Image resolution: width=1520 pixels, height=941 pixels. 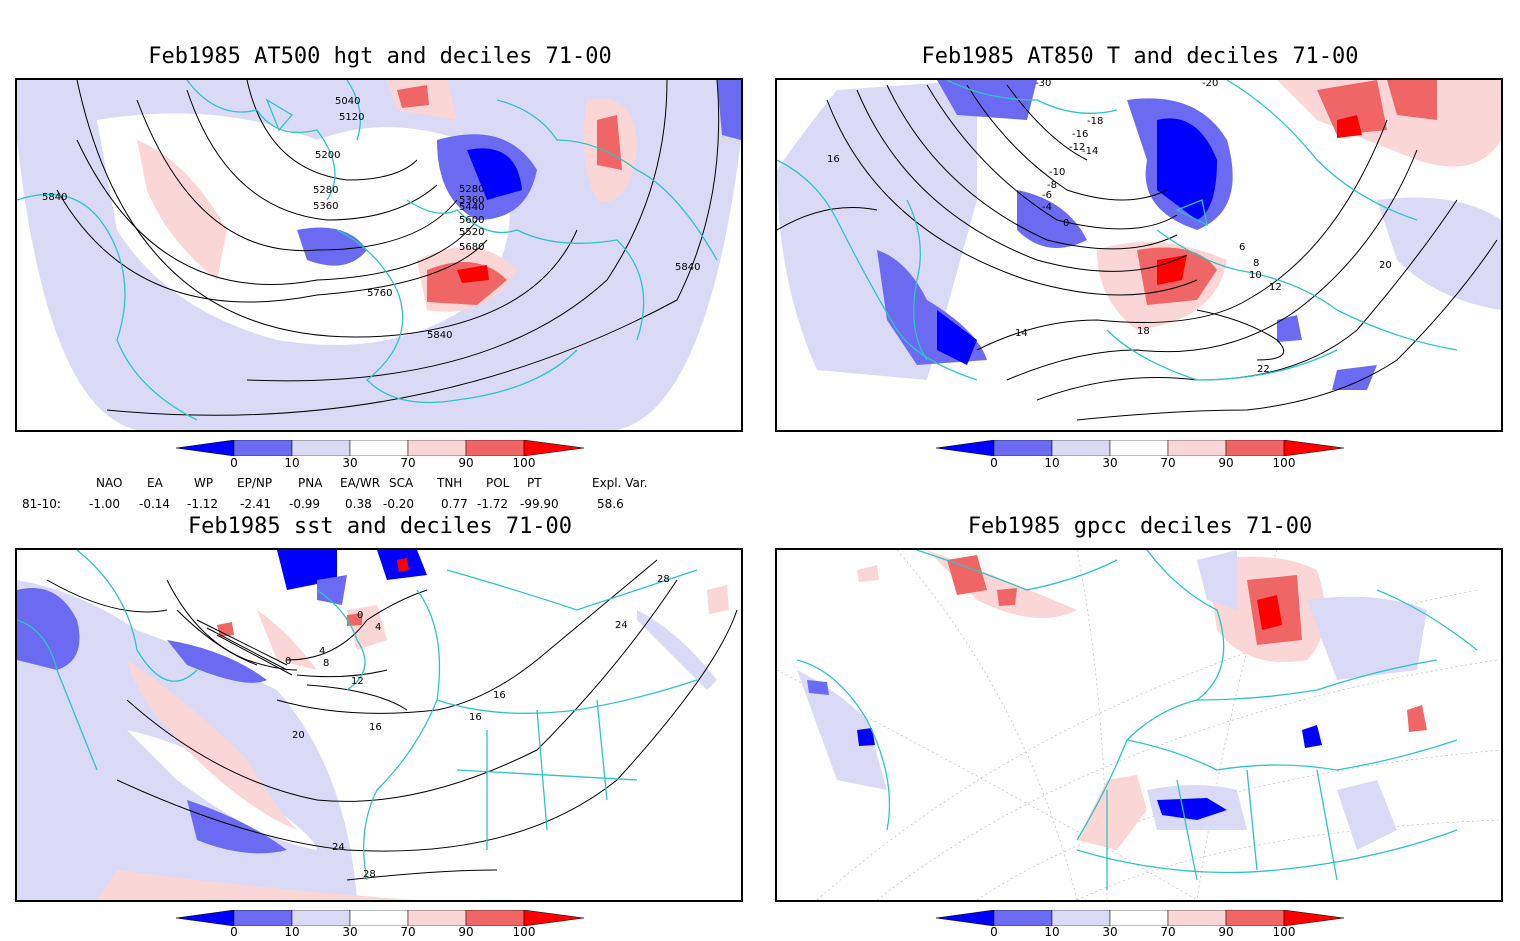 I want to click on index-header: TNH, so click(x=450, y=483).